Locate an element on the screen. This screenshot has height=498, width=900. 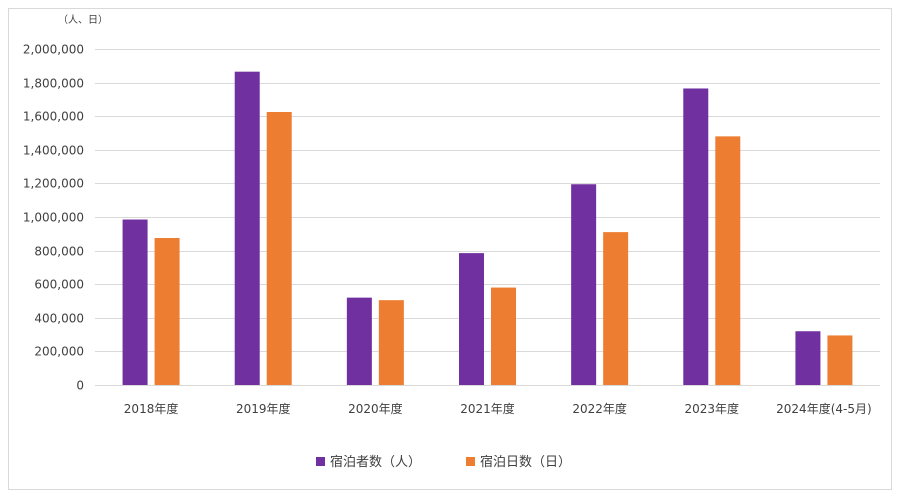
y-tick-label: 1,400,000 is located at coordinates (53, 151).